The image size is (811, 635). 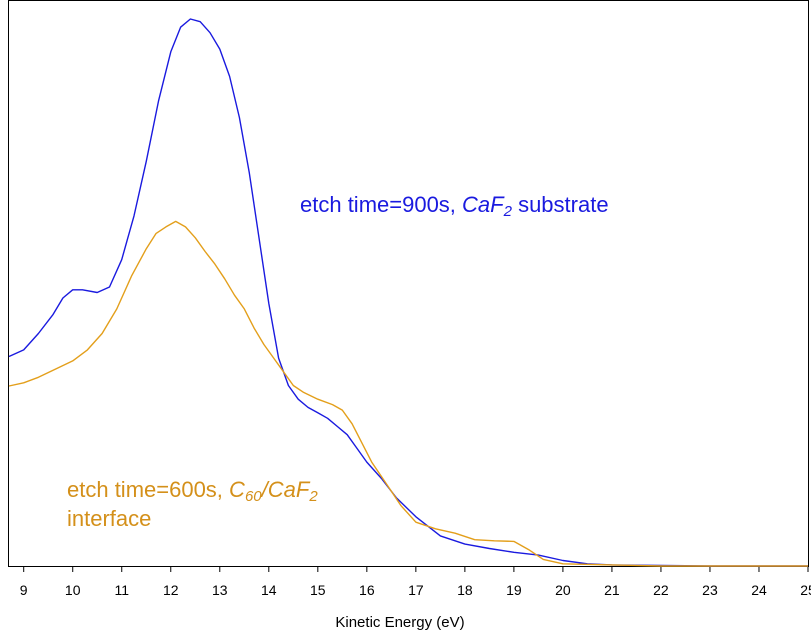 What do you see at coordinates (454, 206) in the screenshot?
I see `annotation-900s: etch time=900s, CaF2 substrate` at bounding box center [454, 206].